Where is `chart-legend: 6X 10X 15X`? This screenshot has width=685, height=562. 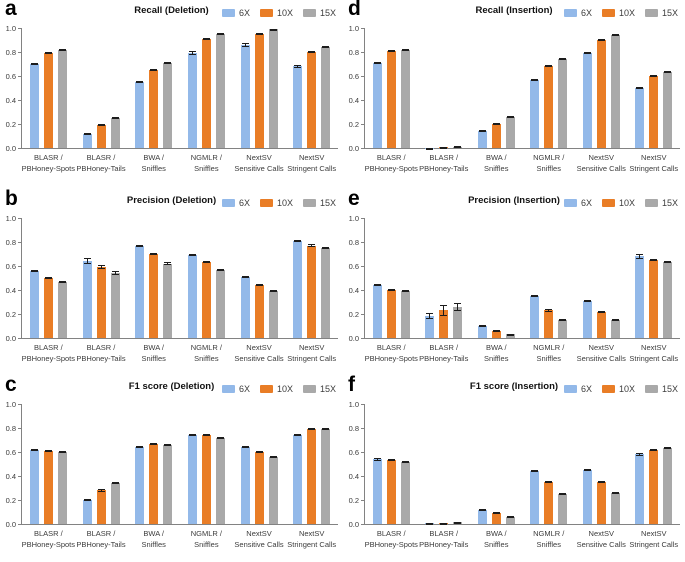 chart-legend: 6X 10X 15X is located at coordinates (278, 203).